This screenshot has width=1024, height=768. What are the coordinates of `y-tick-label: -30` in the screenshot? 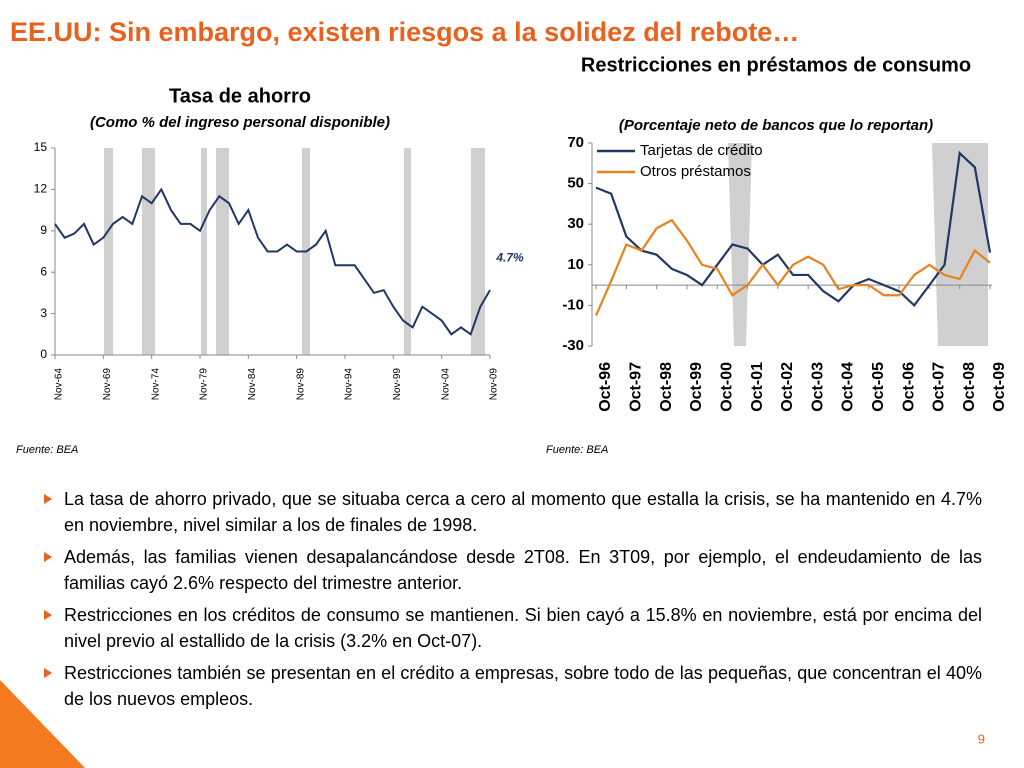 It's located at (573, 345).